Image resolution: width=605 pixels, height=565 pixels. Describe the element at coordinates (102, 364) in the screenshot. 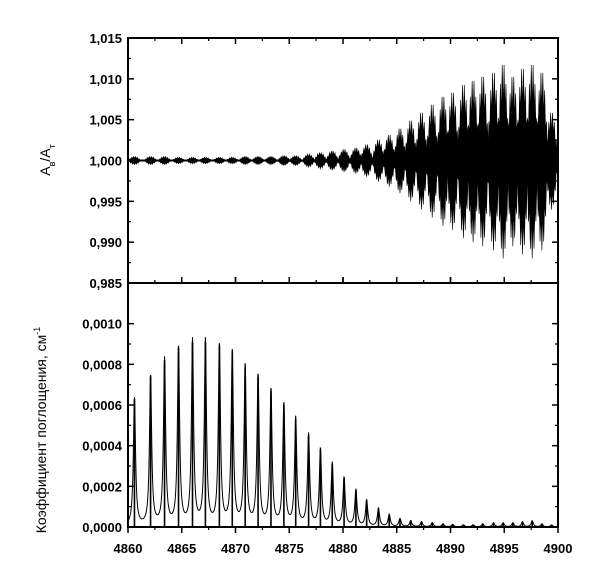

I see `bottom-ytick-label-1: 0,0008` at that location.